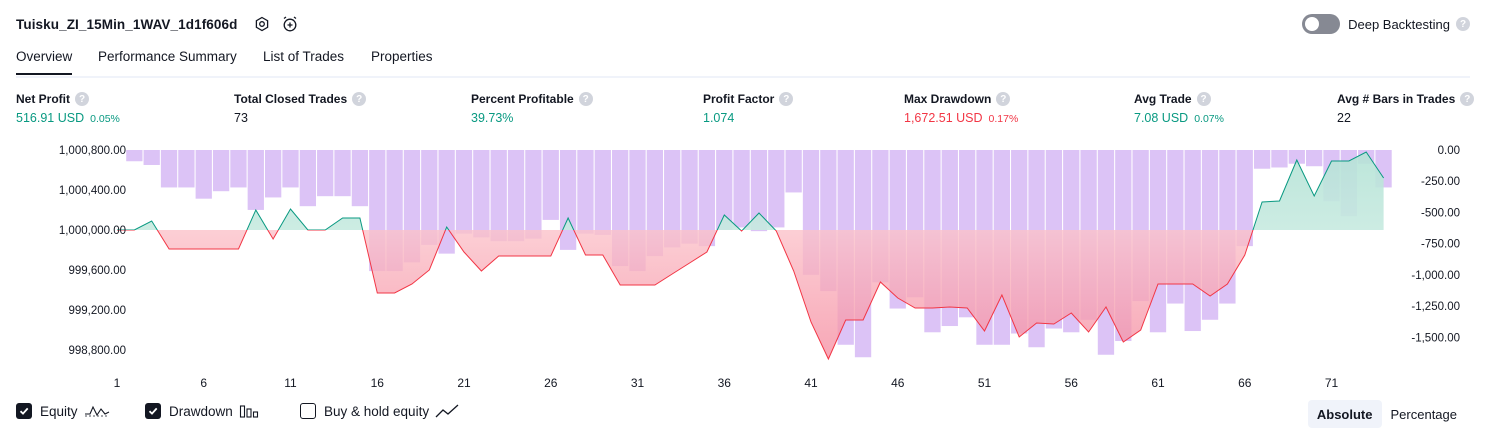  Describe the element at coordinates (153, 411) in the screenshot. I see `drawdown-checkbox` at that location.